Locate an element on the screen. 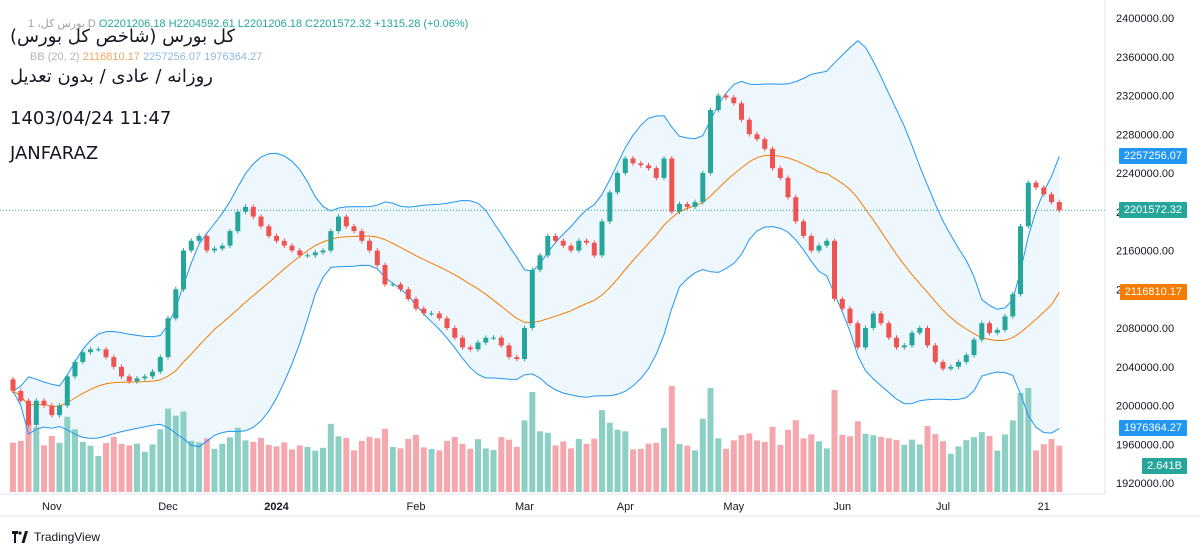 This screenshot has width=1200, height=556. bb-mid-value: 2116810.17 is located at coordinates (111, 57).